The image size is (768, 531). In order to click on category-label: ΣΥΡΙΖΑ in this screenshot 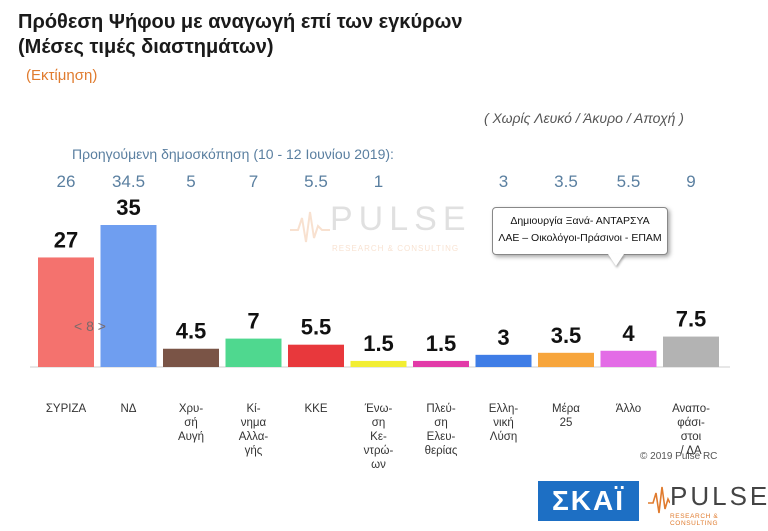, I will do `click(66, 409)`.